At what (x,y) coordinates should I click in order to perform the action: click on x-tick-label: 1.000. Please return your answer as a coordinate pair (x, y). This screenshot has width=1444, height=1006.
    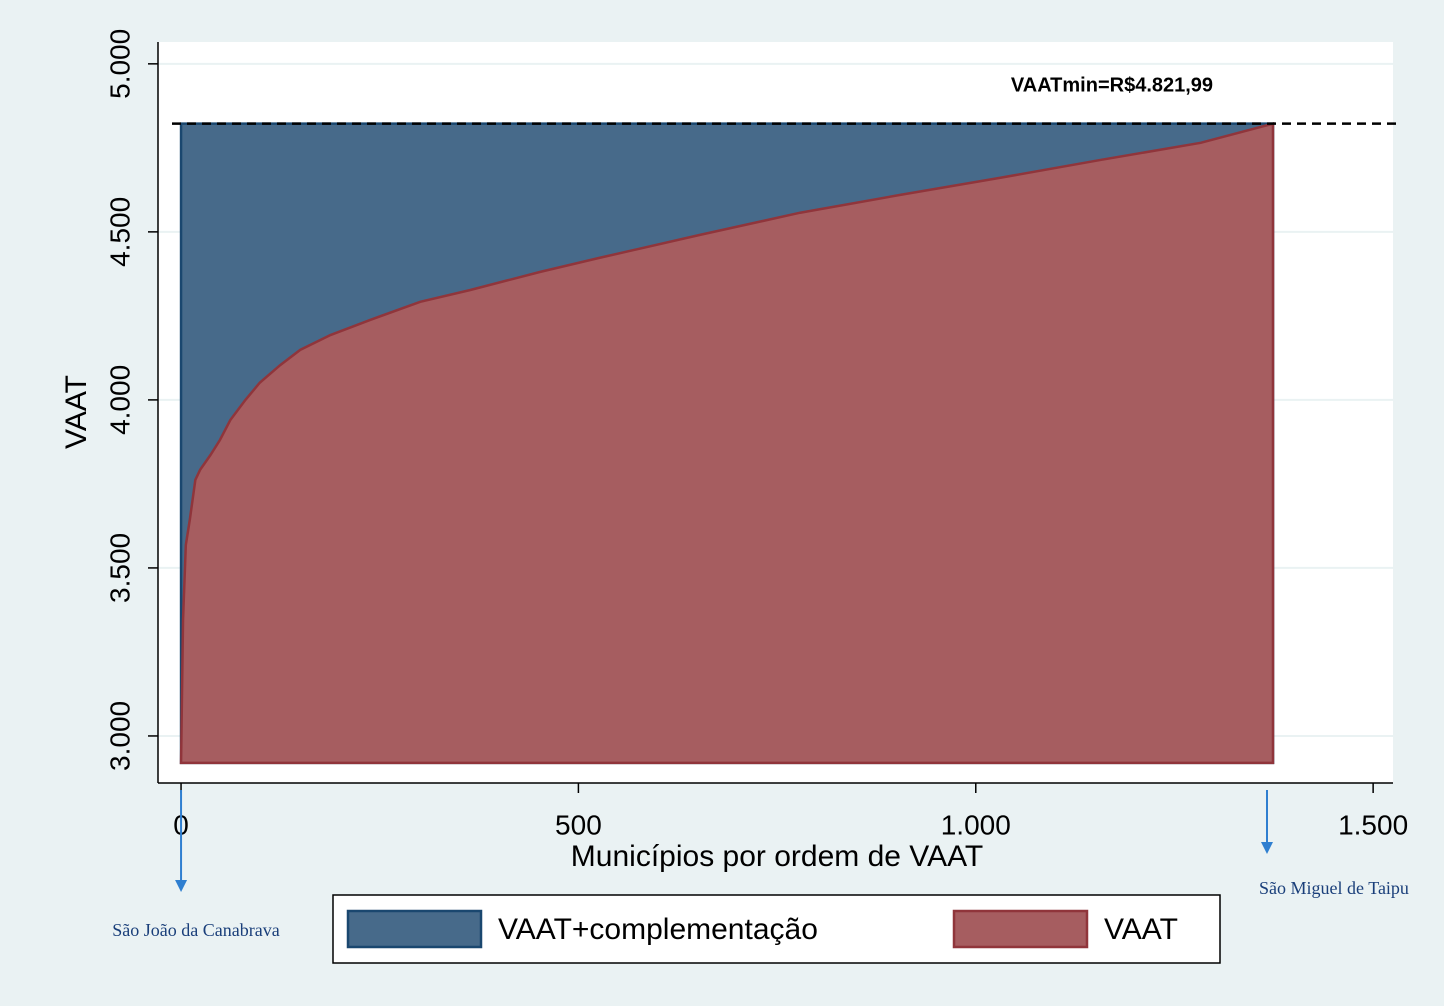
    Looking at the image, I should click on (976, 824).